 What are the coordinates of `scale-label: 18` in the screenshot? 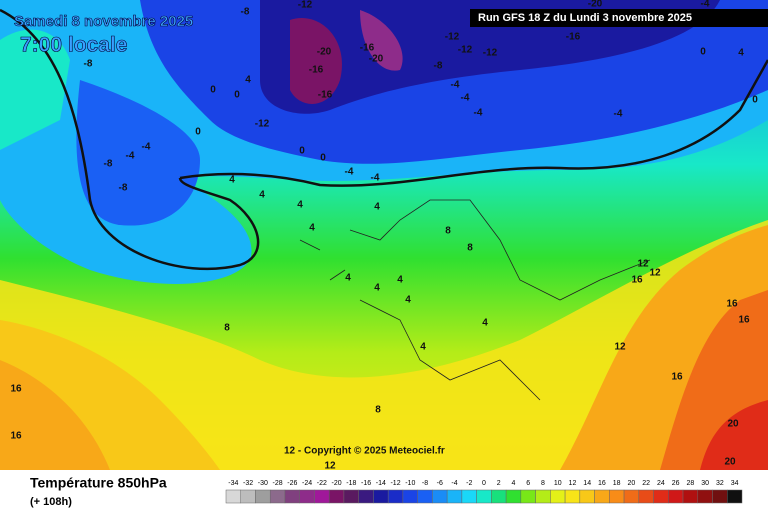 It's located at (617, 483).